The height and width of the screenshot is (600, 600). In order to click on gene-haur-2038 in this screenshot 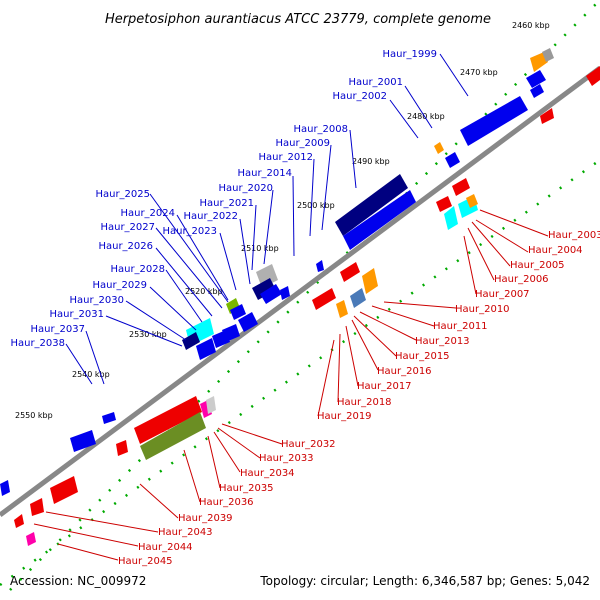, I will do `click(109, 418)`.